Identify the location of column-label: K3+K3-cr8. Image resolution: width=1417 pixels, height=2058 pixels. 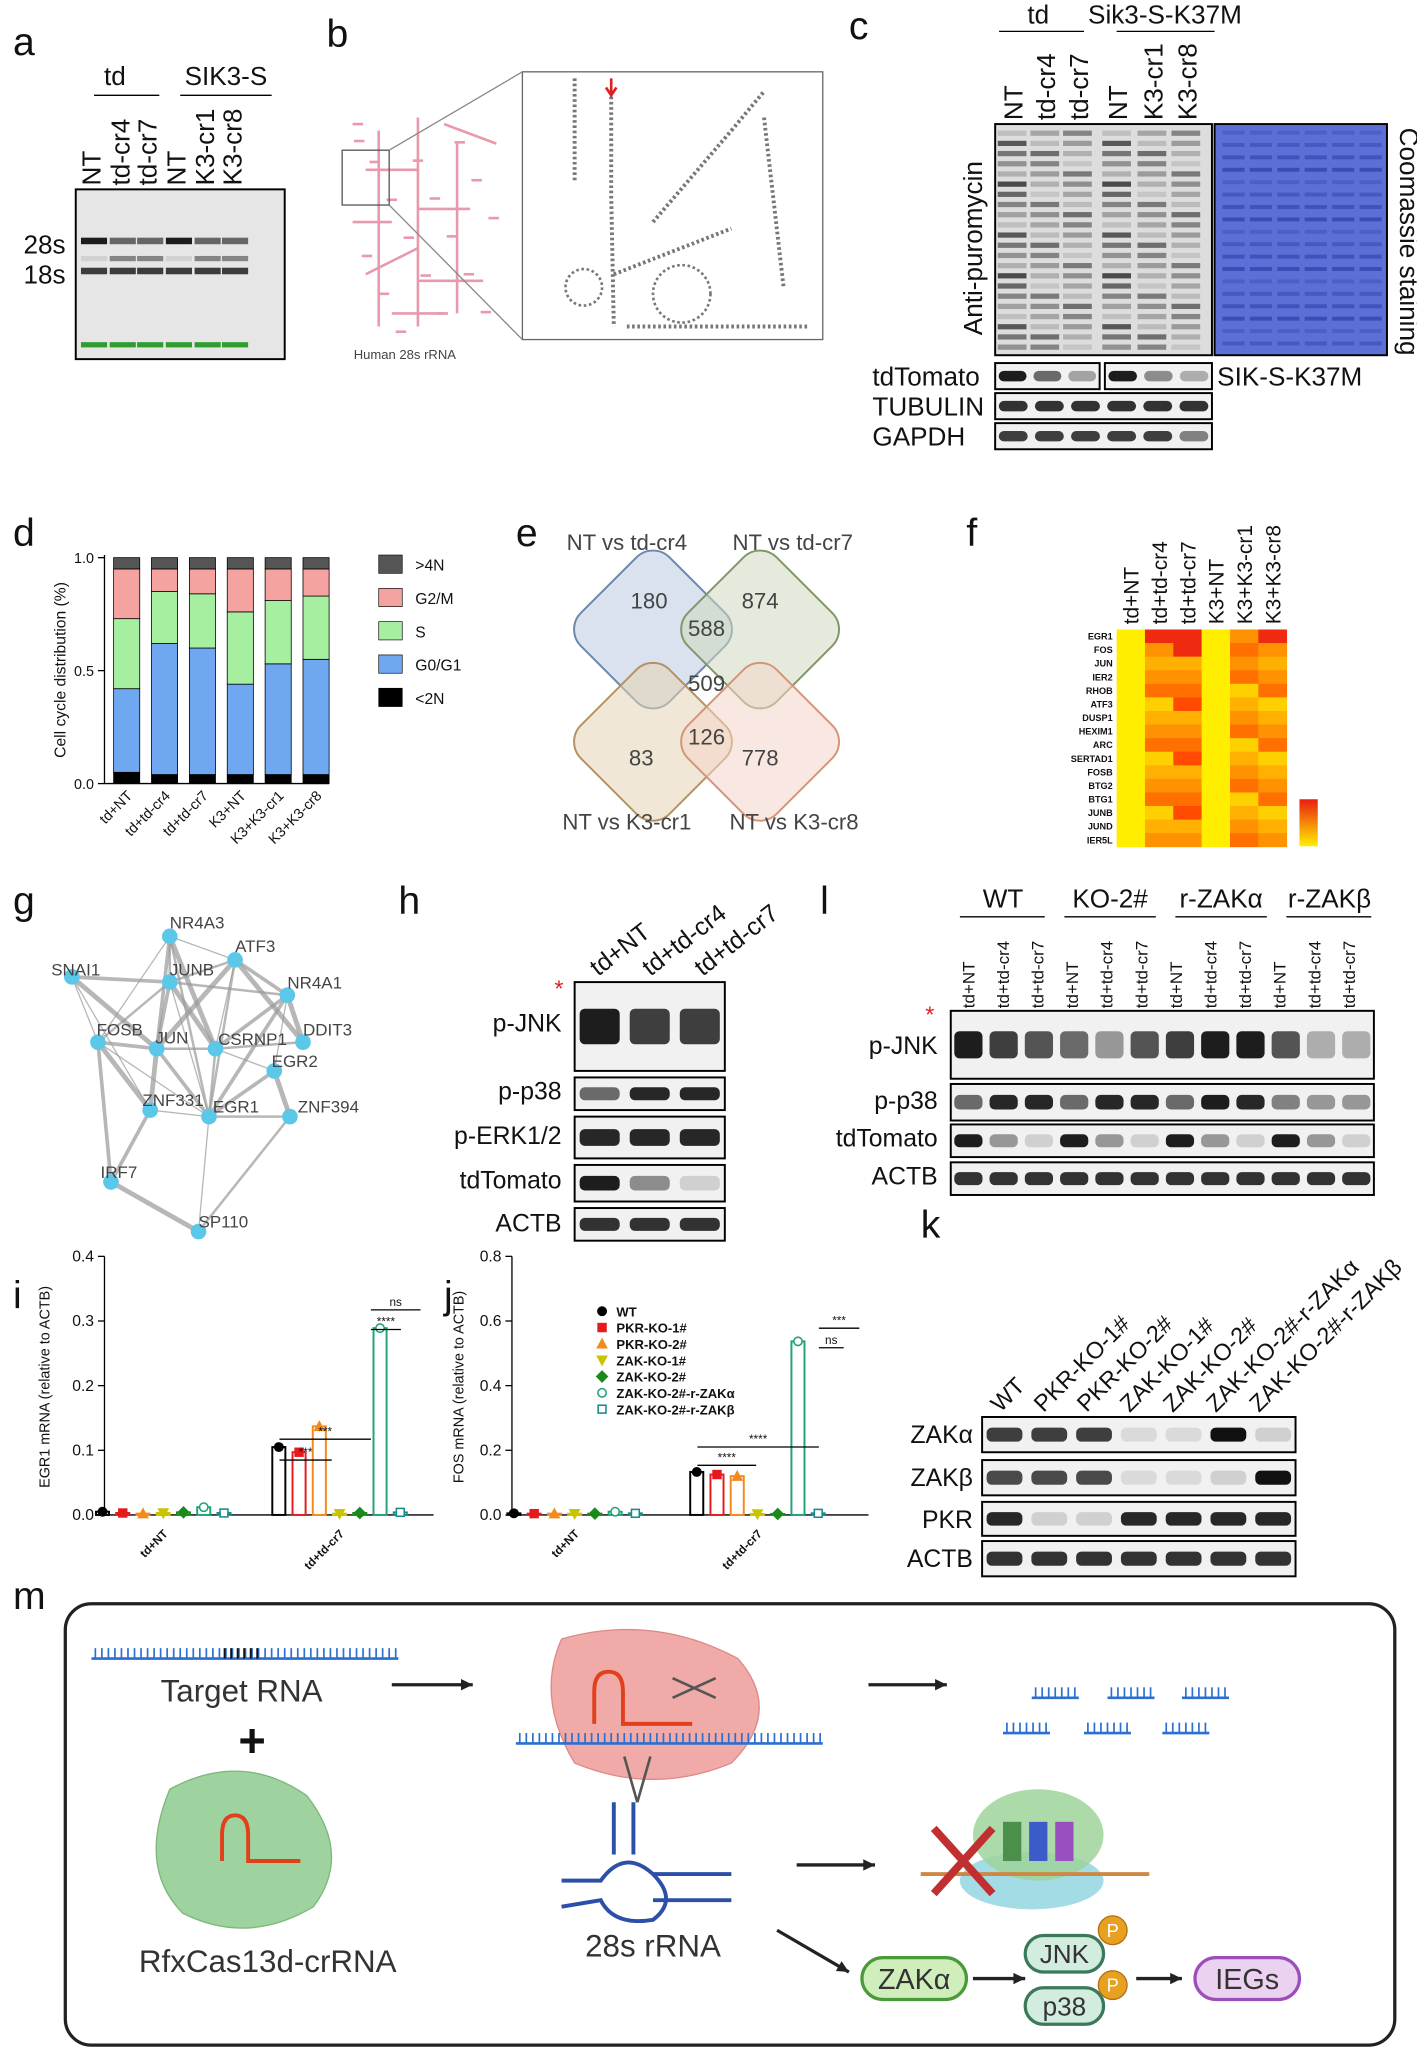
(1273, 574).